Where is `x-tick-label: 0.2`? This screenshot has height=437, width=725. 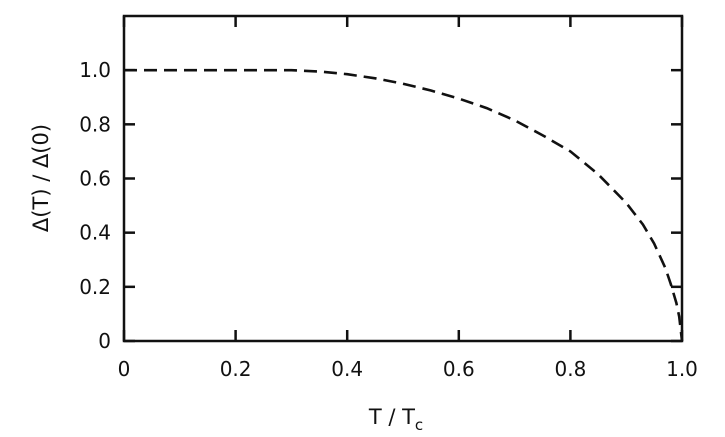 x-tick-label: 0.2 is located at coordinates (236, 369).